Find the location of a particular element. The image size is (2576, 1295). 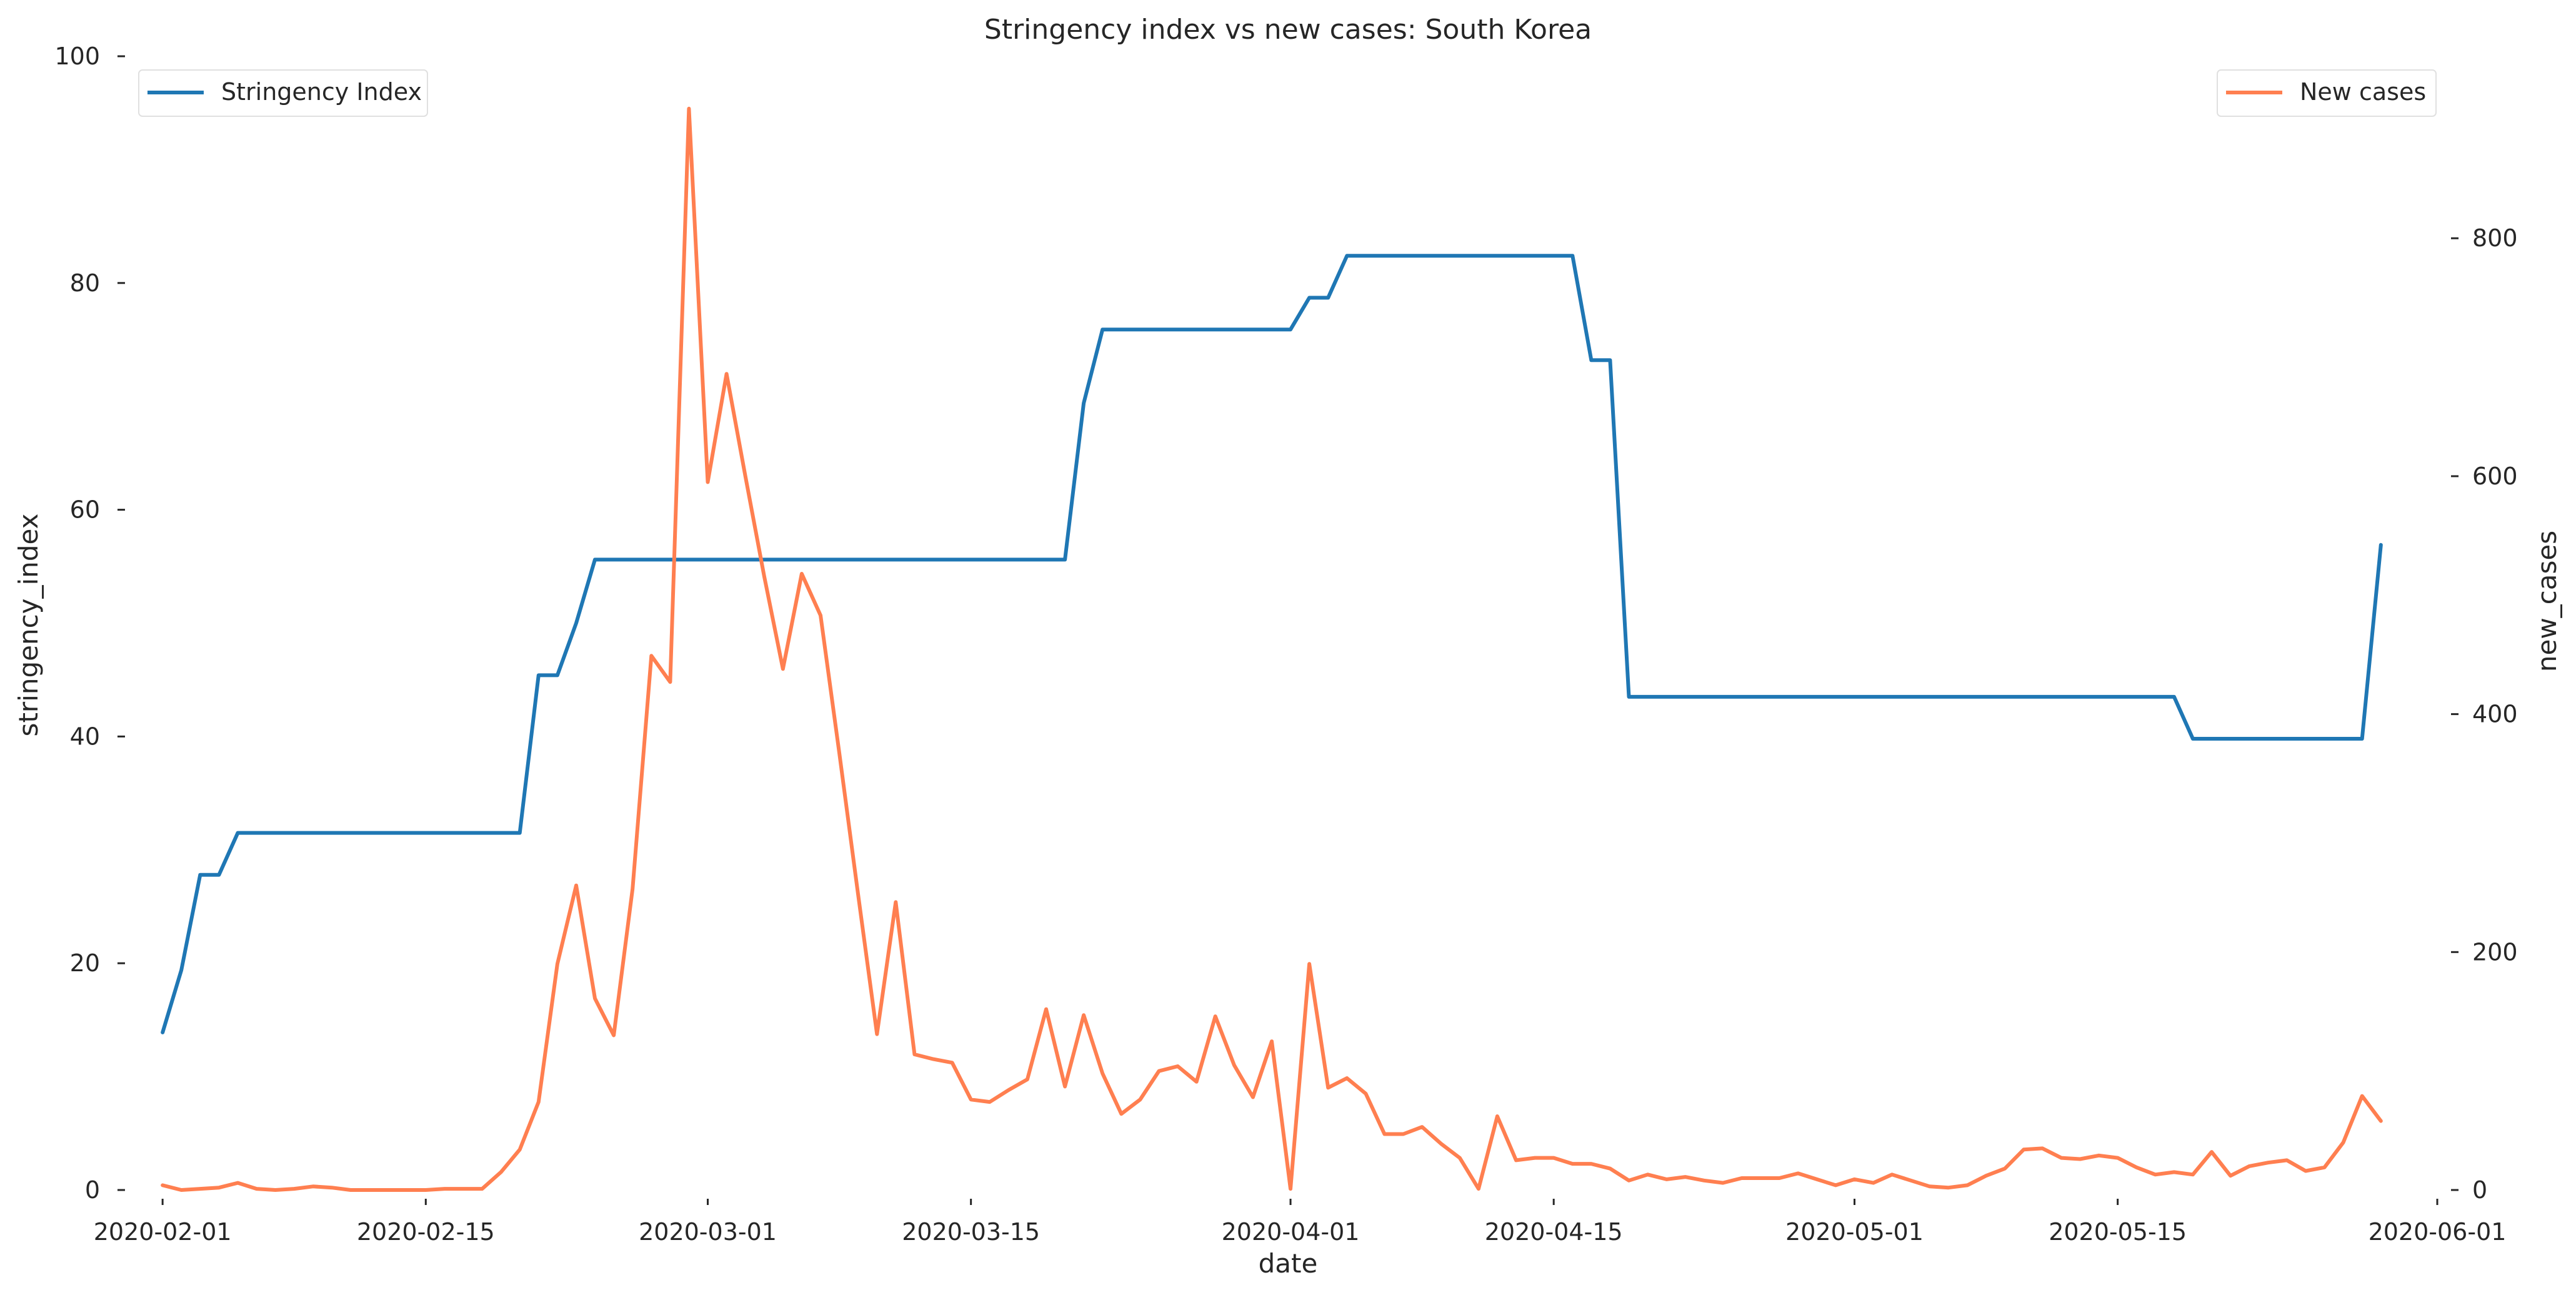

x-tick-label: 2020-02-01 is located at coordinates (163, 1232).